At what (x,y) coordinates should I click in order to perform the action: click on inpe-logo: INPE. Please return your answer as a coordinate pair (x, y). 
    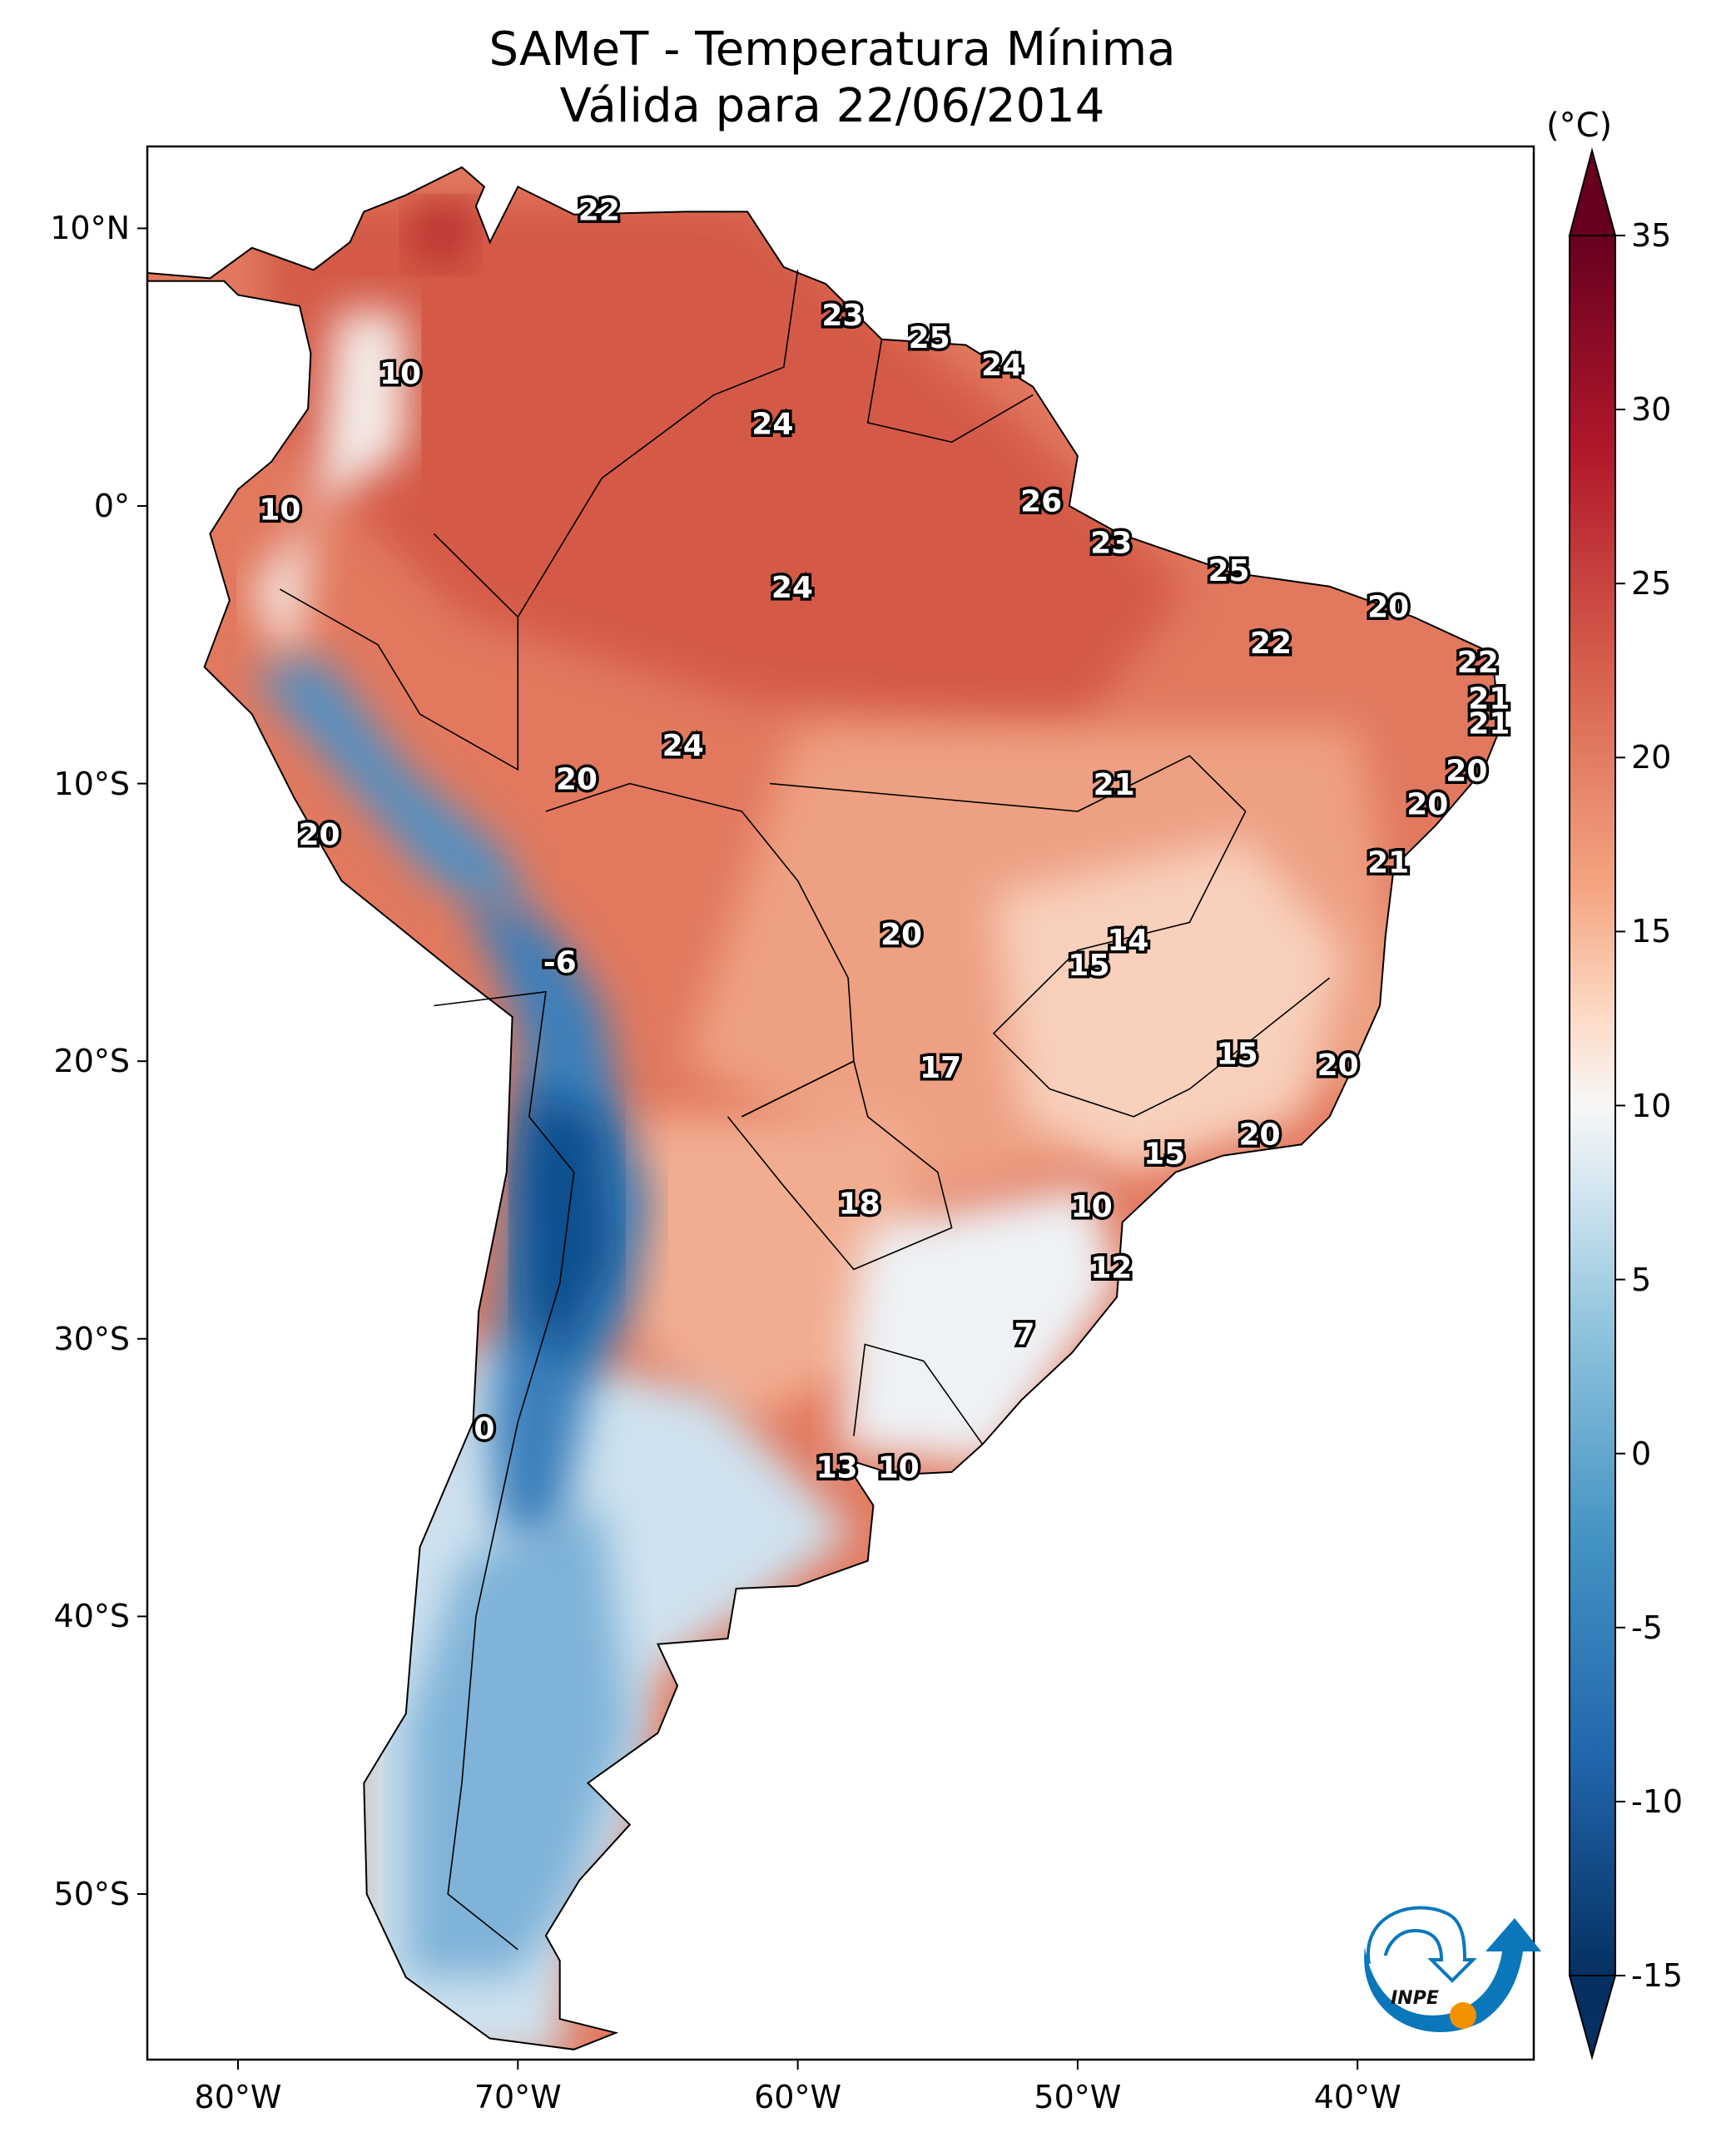
    Looking at the image, I should click on (1452, 1969).